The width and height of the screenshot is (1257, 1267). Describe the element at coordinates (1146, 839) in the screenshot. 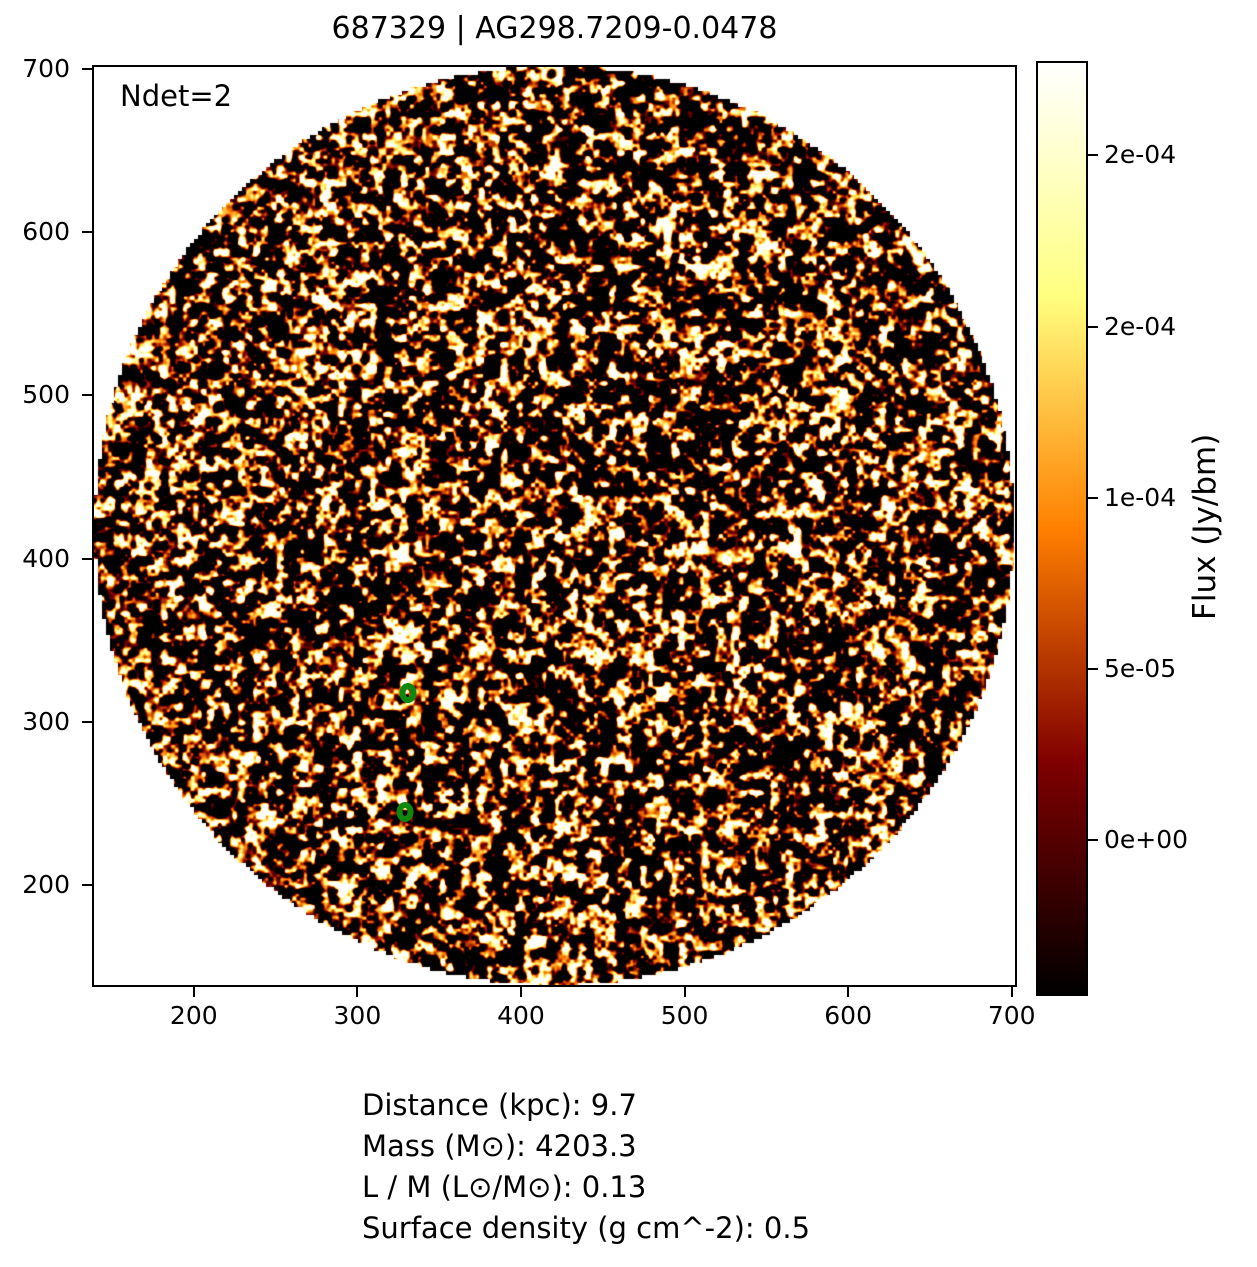

I see `colorbar-tick-label: 0e+00` at that location.